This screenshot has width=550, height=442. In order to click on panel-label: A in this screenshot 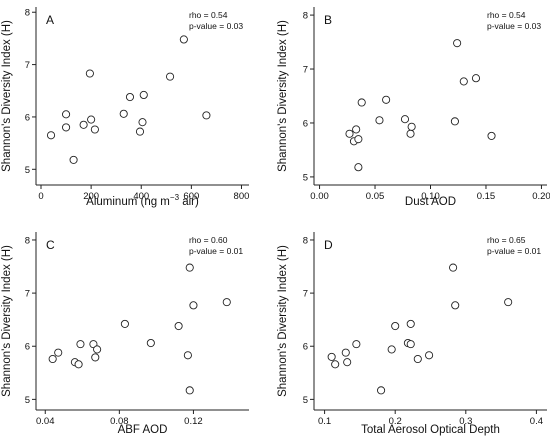, I will do `click(50, 20)`.